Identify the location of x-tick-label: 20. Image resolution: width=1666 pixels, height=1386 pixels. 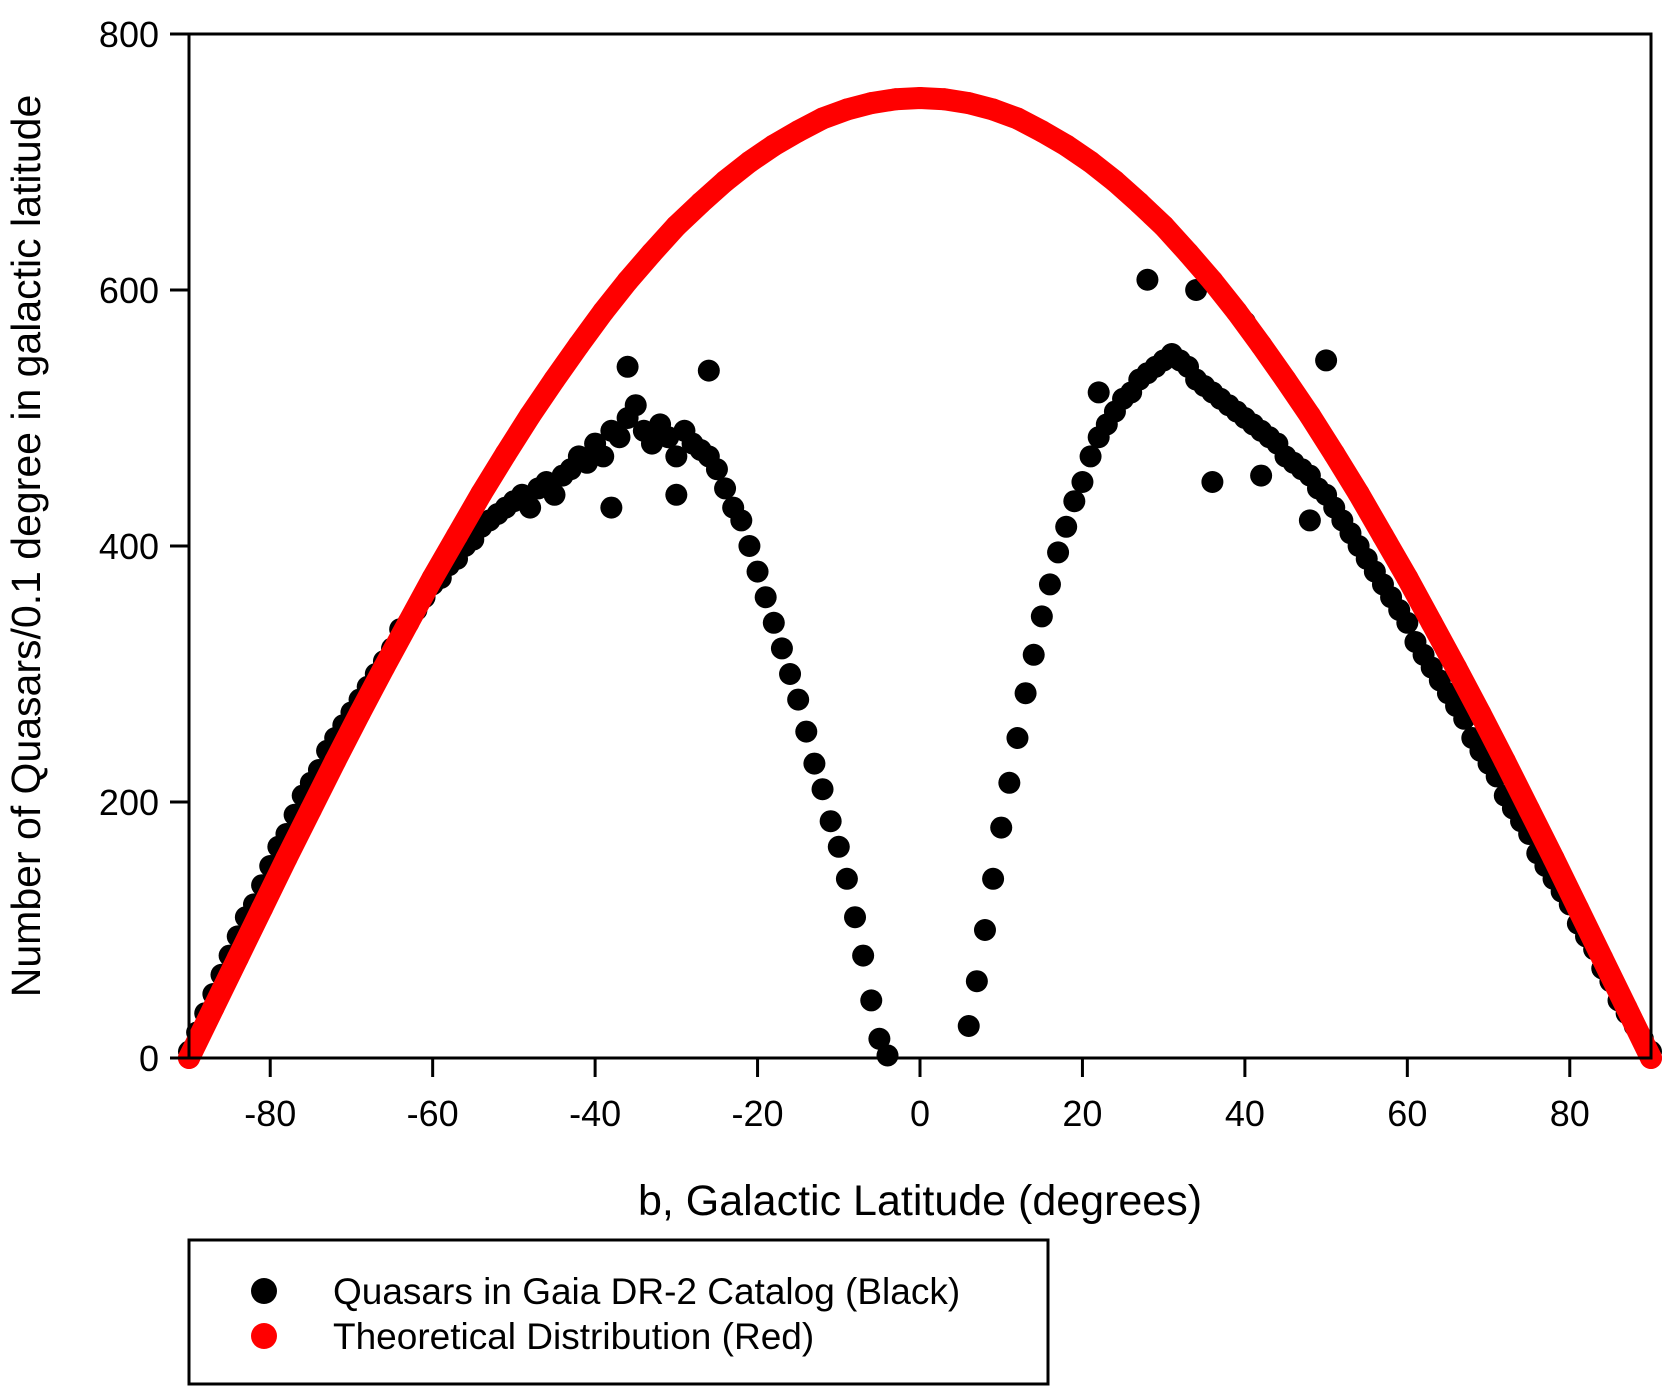
(1082, 1113).